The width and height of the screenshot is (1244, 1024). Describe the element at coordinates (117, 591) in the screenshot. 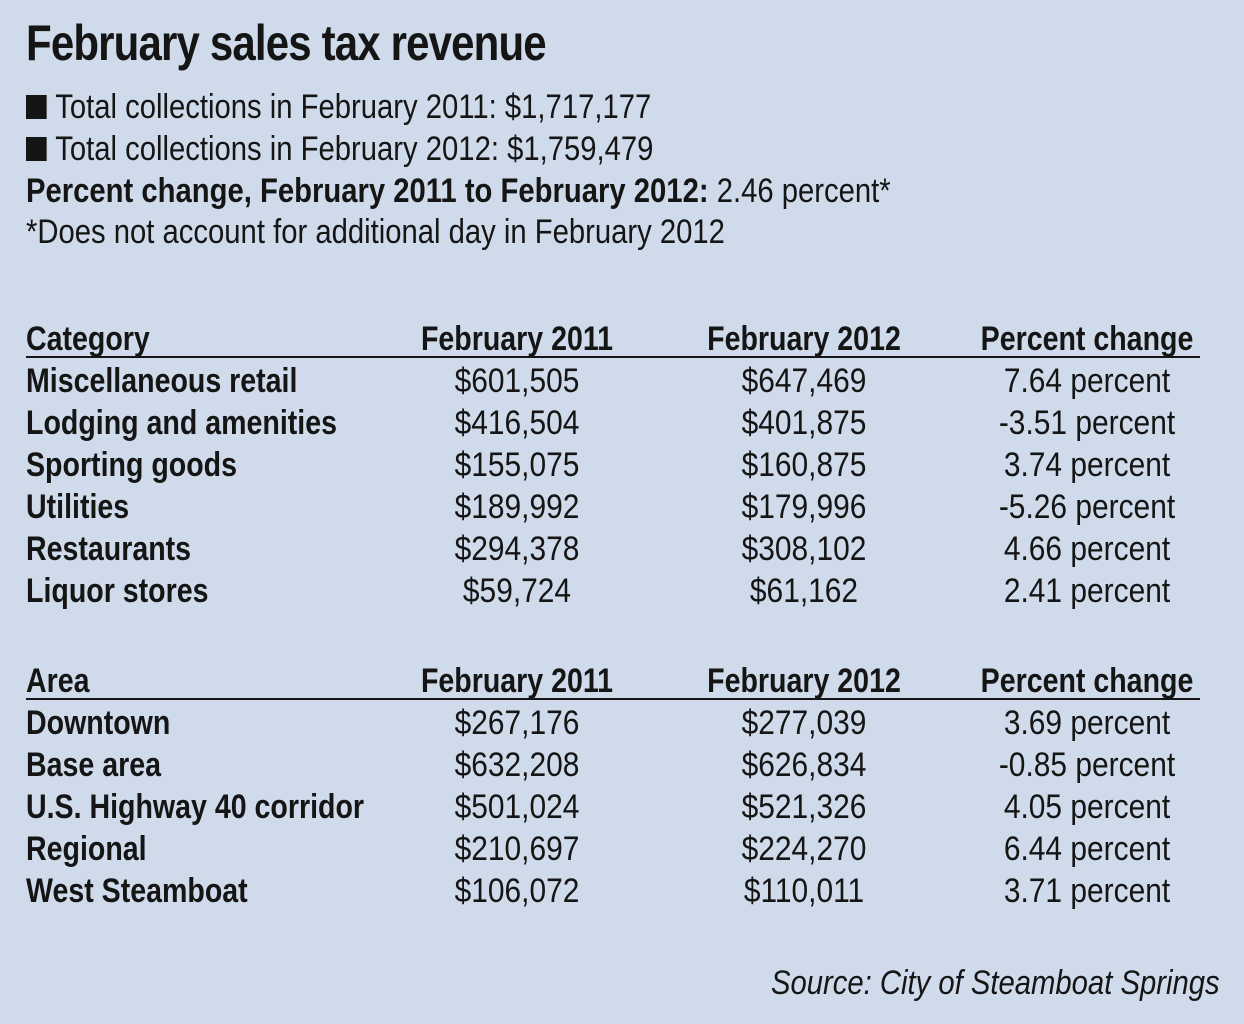

I see `category-cell-name: Liquor stores` at that location.